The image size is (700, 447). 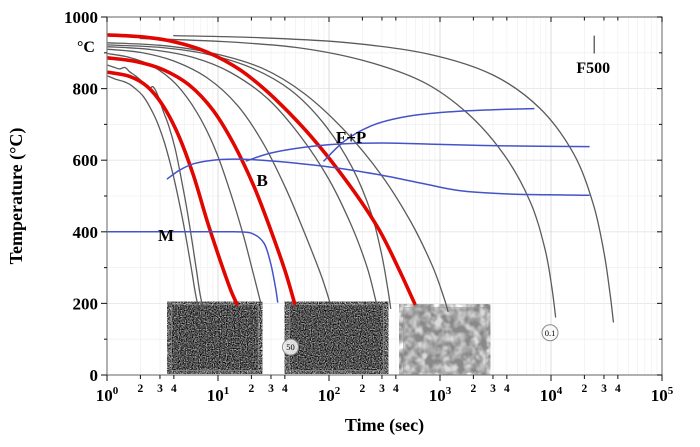 I want to click on svg-text: 50, so click(x=290, y=347).